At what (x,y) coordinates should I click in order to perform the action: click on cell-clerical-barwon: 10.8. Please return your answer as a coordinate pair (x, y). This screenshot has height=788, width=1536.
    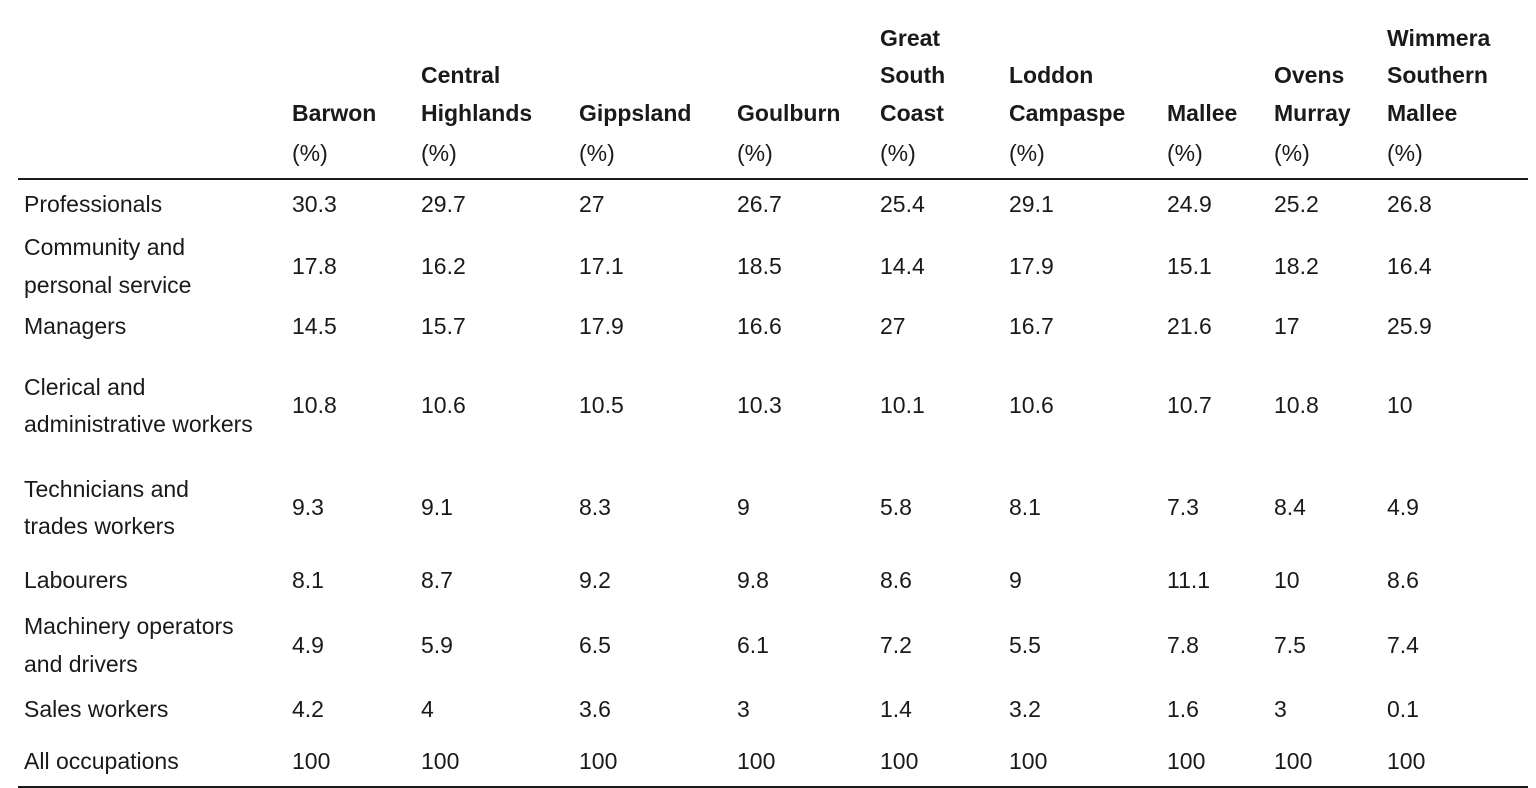
    Looking at the image, I should click on (314, 405).